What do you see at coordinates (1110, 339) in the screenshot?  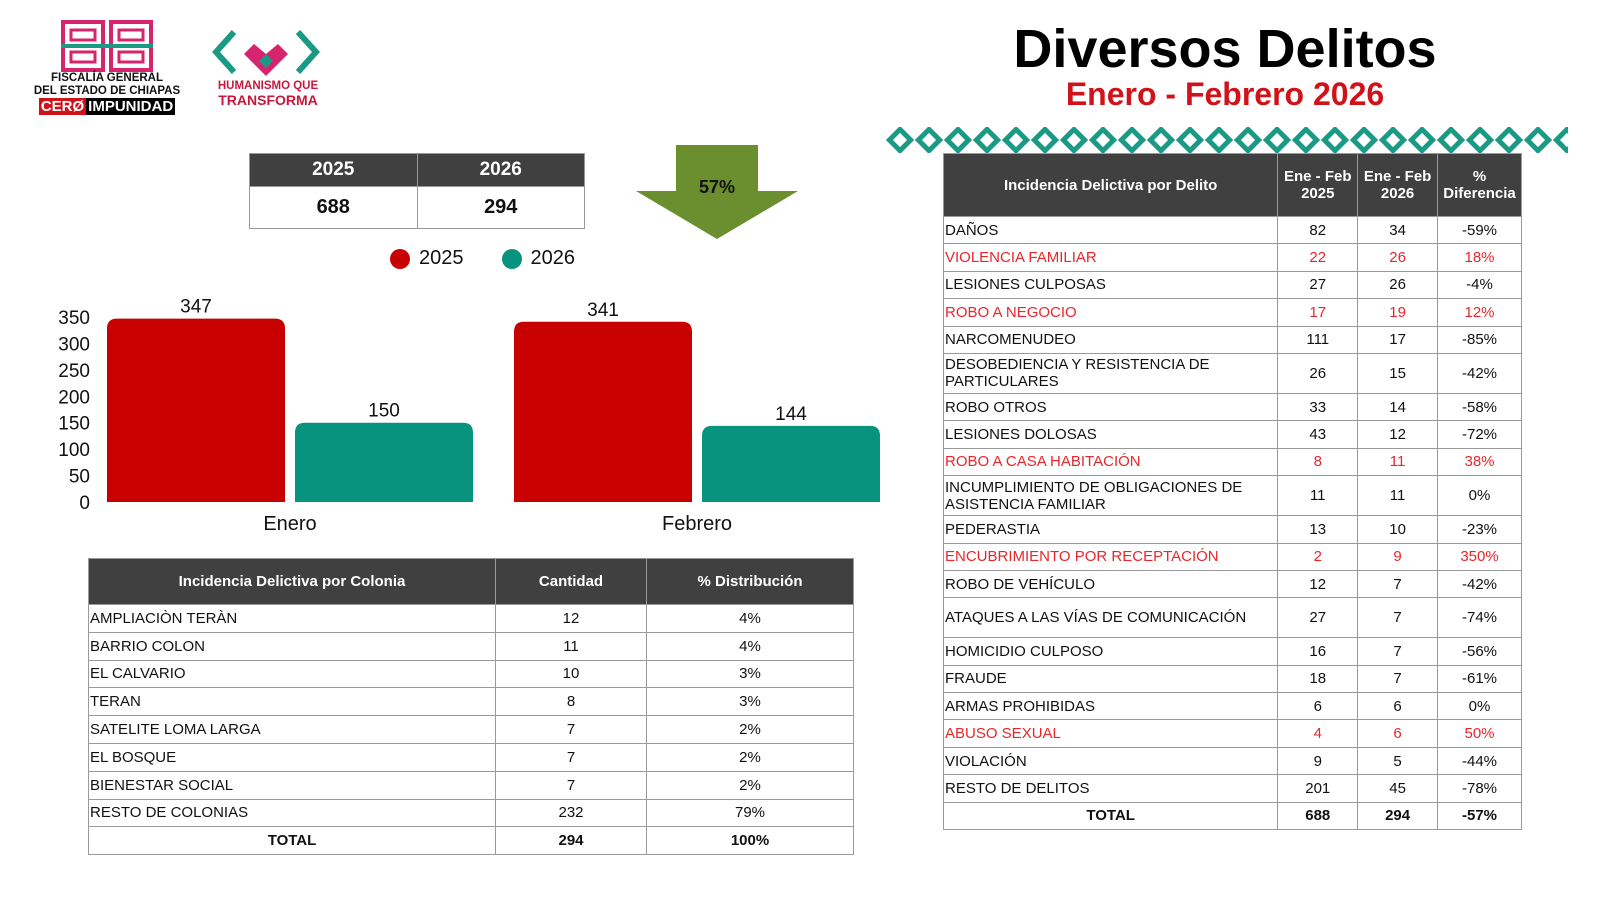 I see `delito-name: NARCOMENUDEO` at bounding box center [1110, 339].